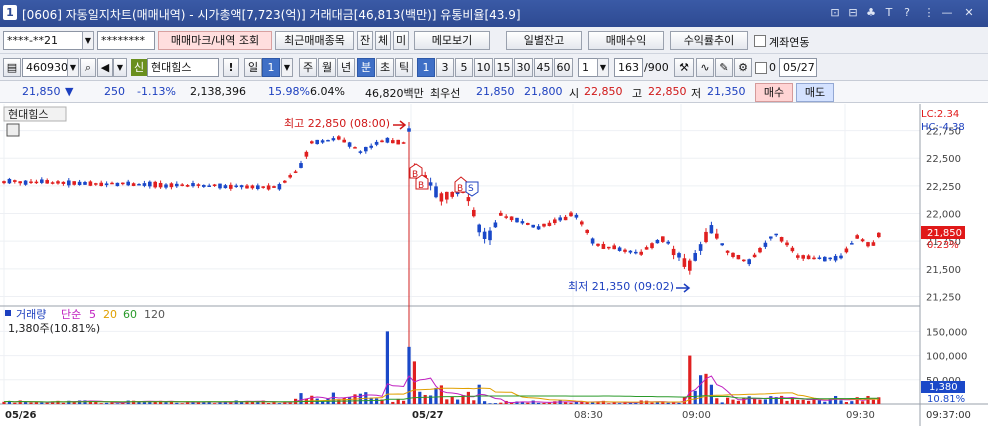  I want to click on memo-button: 메모보기, so click(452, 40).